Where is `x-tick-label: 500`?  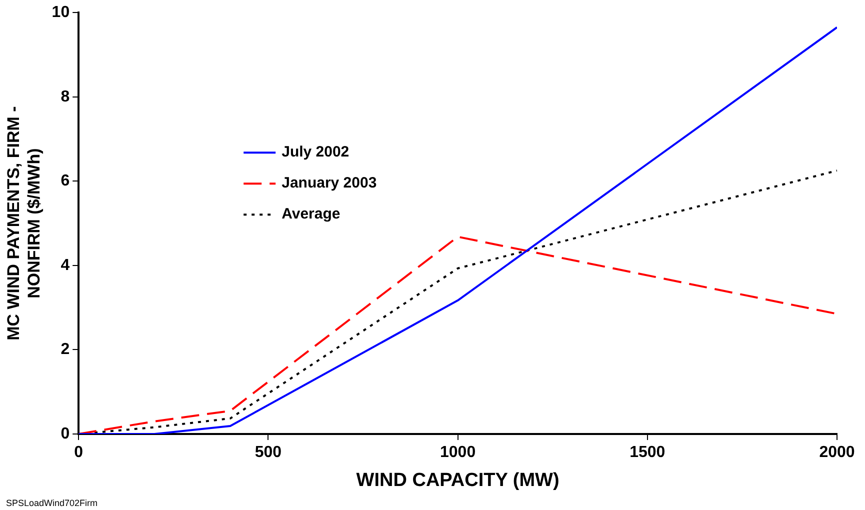 x-tick-label: 500 is located at coordinates (268, 453).